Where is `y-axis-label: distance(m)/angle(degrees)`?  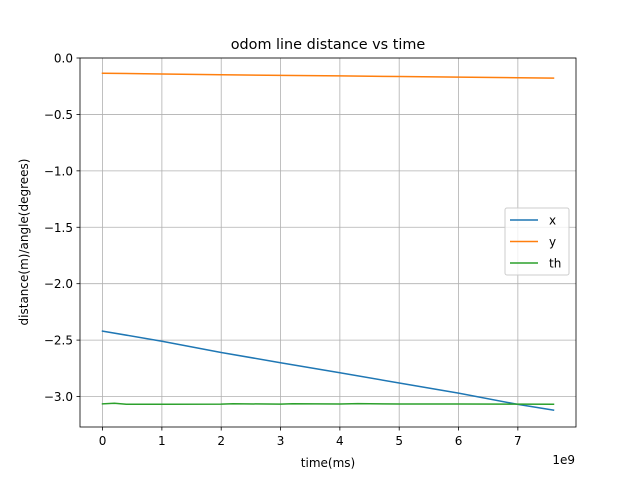 y-axis-label: distance(m)/angle(degrees) is located at coordinates (24, 242).